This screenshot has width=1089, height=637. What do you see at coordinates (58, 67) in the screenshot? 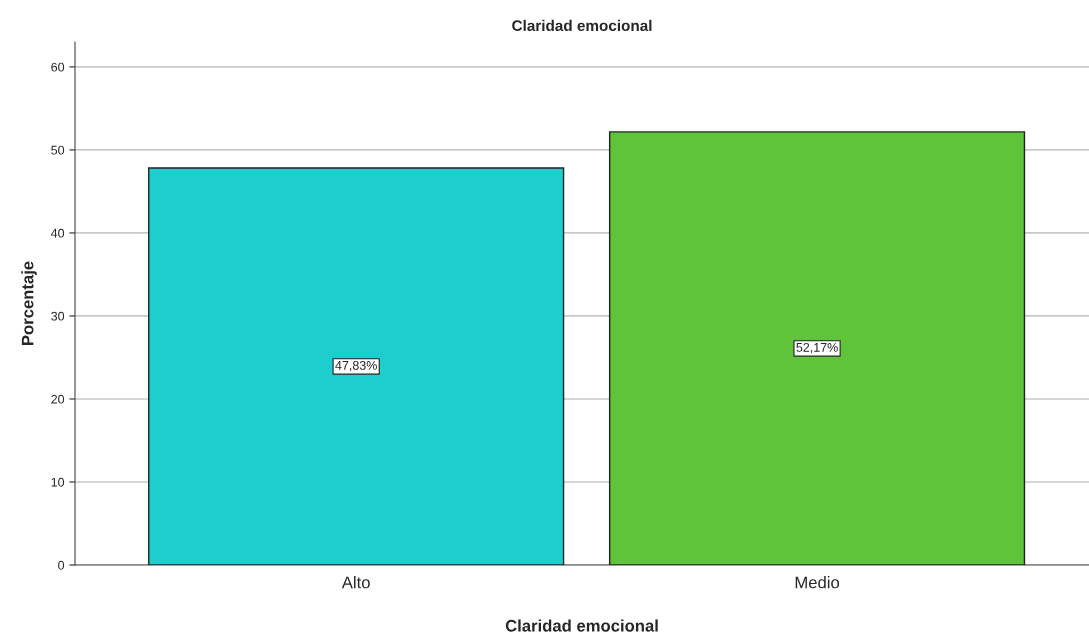
I see `y-tick-label: 60` at bounding box center [58, 67].